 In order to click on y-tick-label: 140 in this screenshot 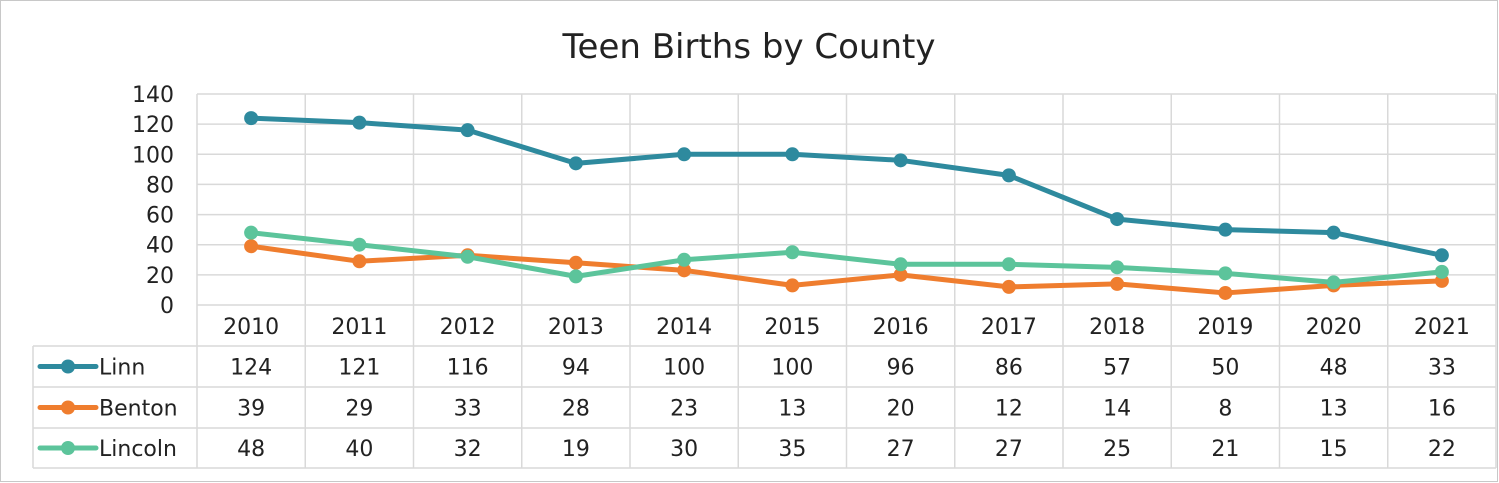, I will do `click(153, 95)`.